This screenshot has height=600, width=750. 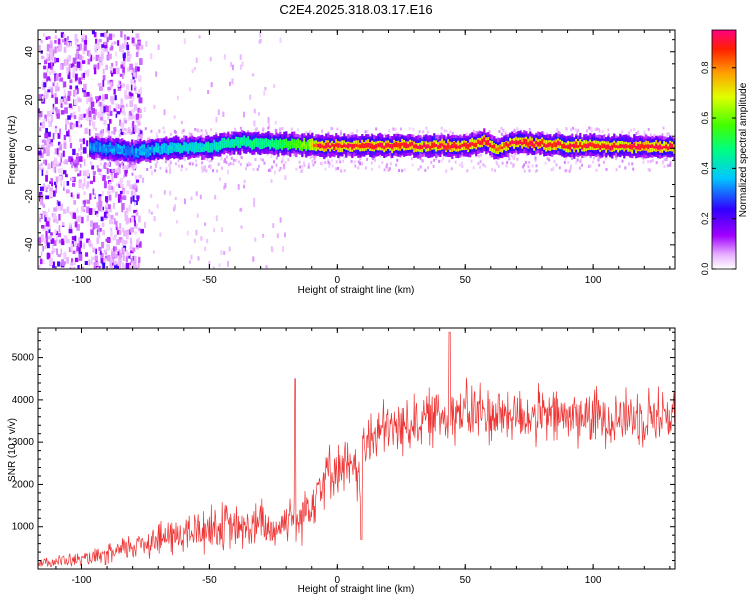 I want to click on x-tick-label: 100, so click(x=593, y=280).